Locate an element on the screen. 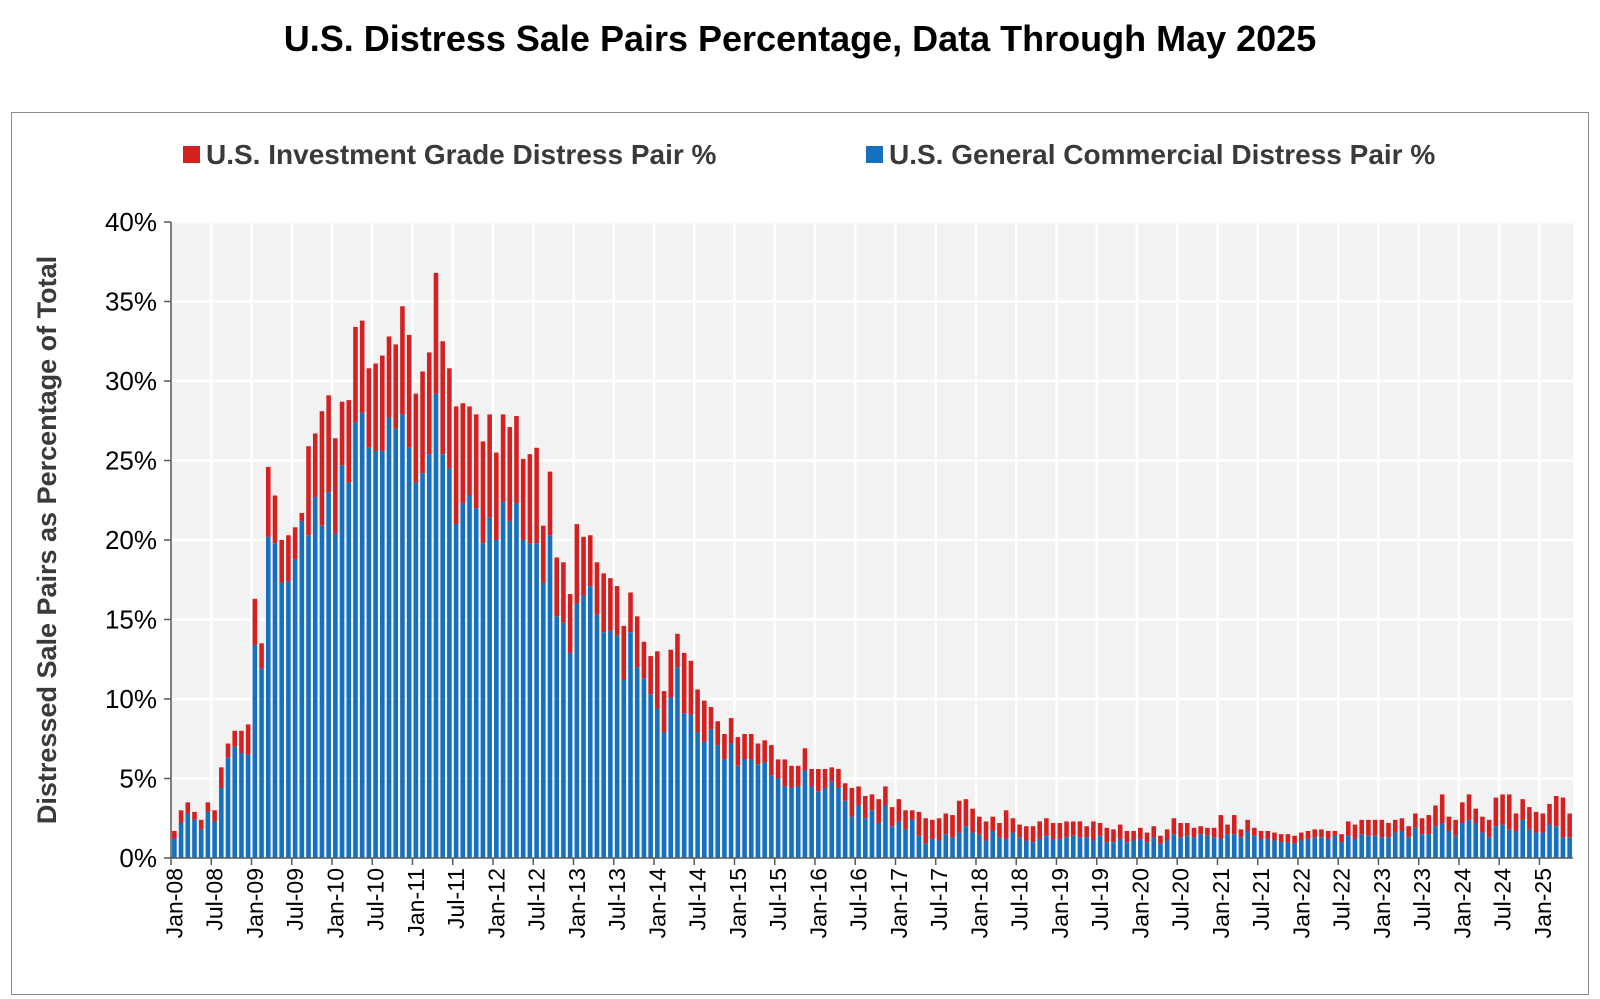 The height and width of the screenshot is (999, 1600). x-tick-label: Jul-20 is located at coordinates (1181, 899).